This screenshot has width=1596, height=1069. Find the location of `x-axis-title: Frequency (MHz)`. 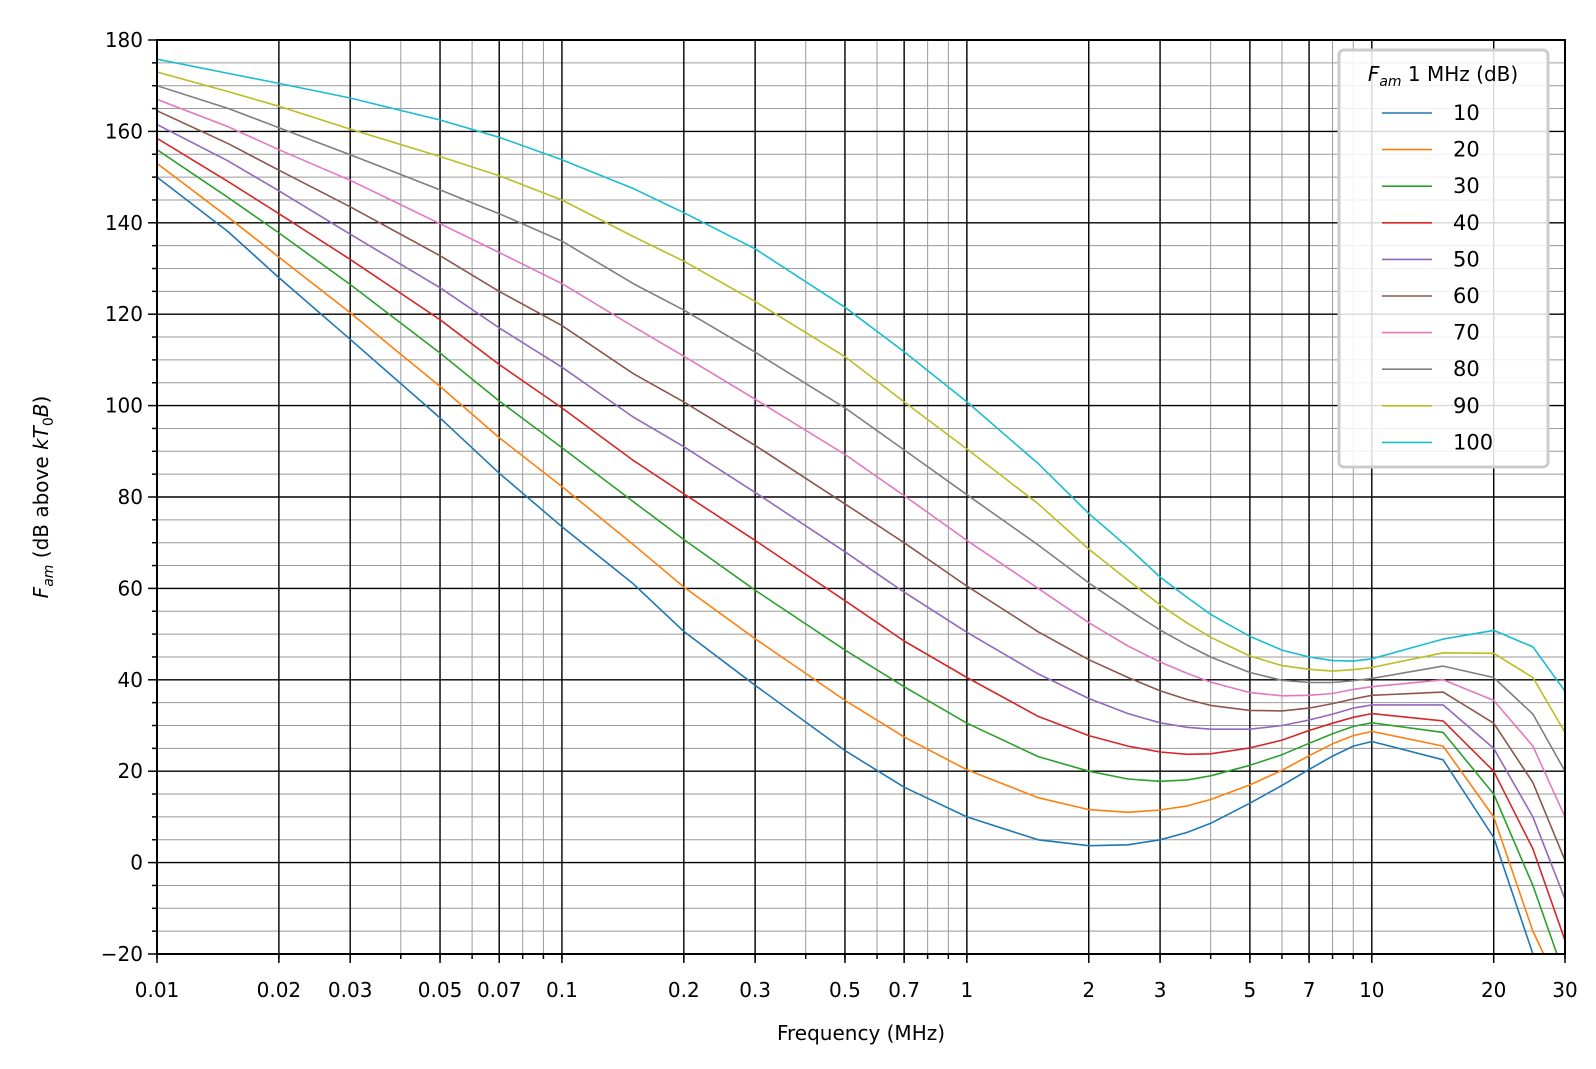

x-axis-title: Frequency (MHz) is located at coordinates (861, 1033).